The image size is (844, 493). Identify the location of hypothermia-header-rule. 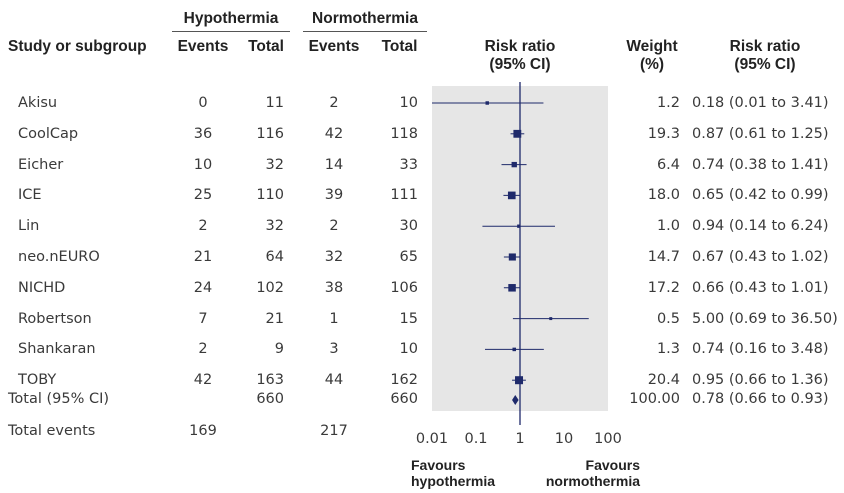
(231, 31).